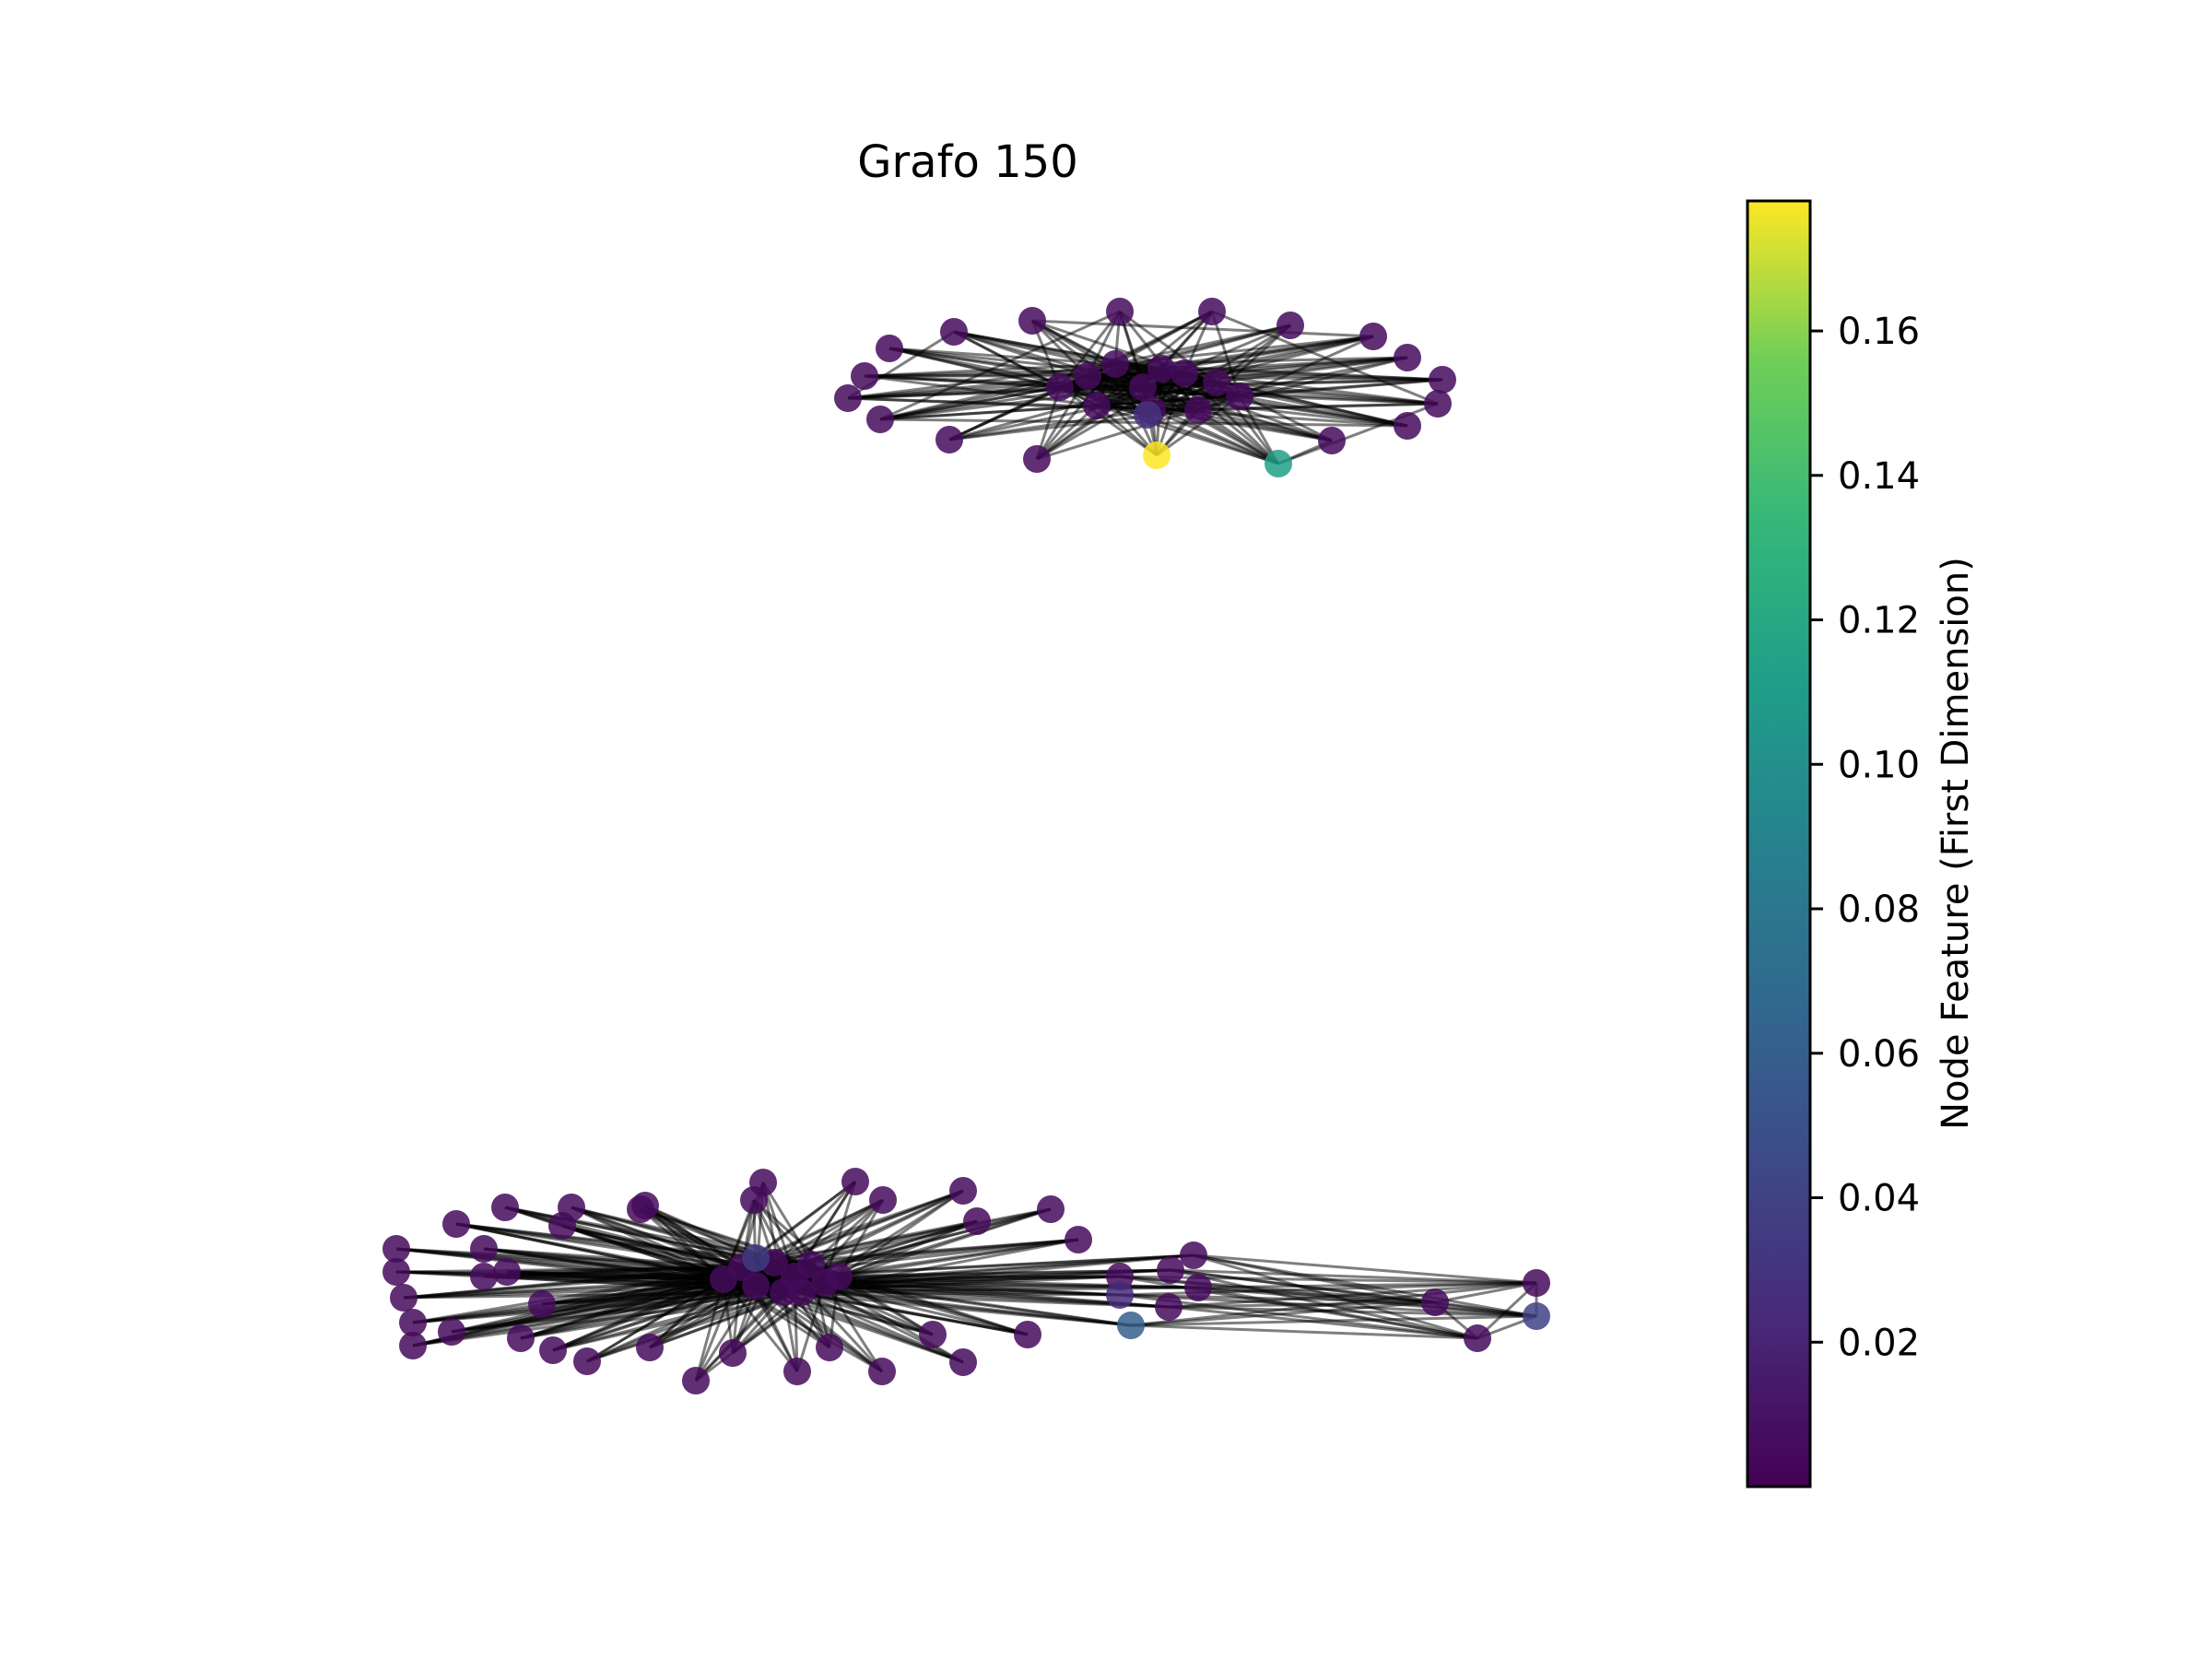 The width and height of the screenshot is (2212, 1659). Describe the element at coordinates (1879, 1054) in the screenshot. I see `colorbar-tick-label: 0.06` at that location.